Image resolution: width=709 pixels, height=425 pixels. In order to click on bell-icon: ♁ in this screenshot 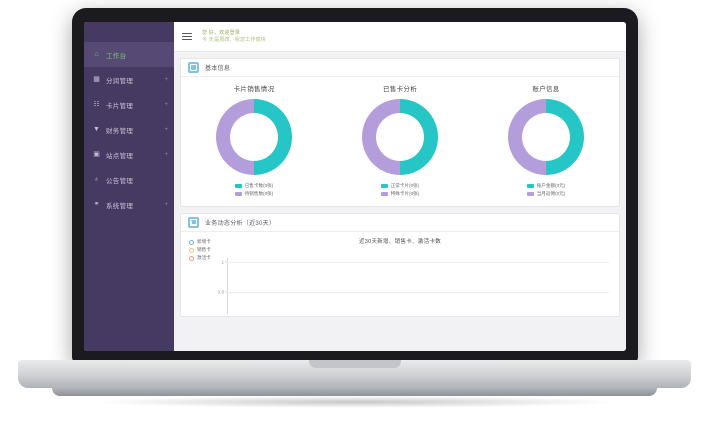, I will do `click(96, 179)`.